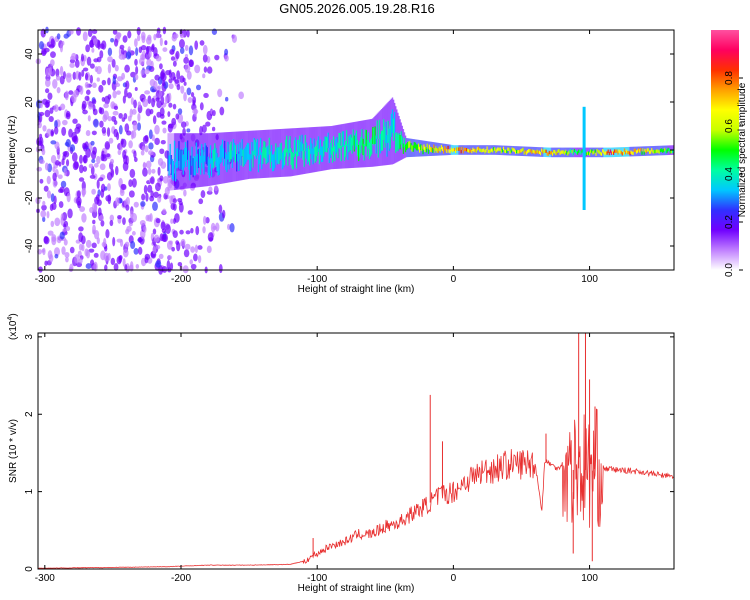 The image size is (750, 600). I want to click on y-tick-label: -20, so click(29, 197).